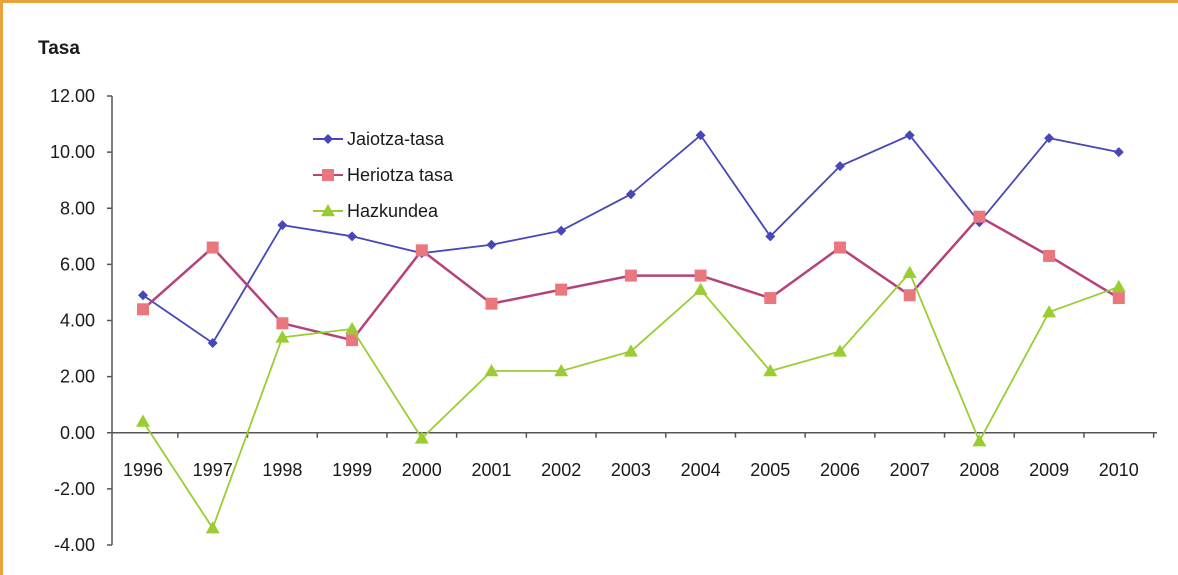 The height and width of the screenshot is (575, 1178). What do you see at coordinates (74, 489) in the screenshot?
I see `y-tick-label: -2.00` at bounding box center [74, 489].